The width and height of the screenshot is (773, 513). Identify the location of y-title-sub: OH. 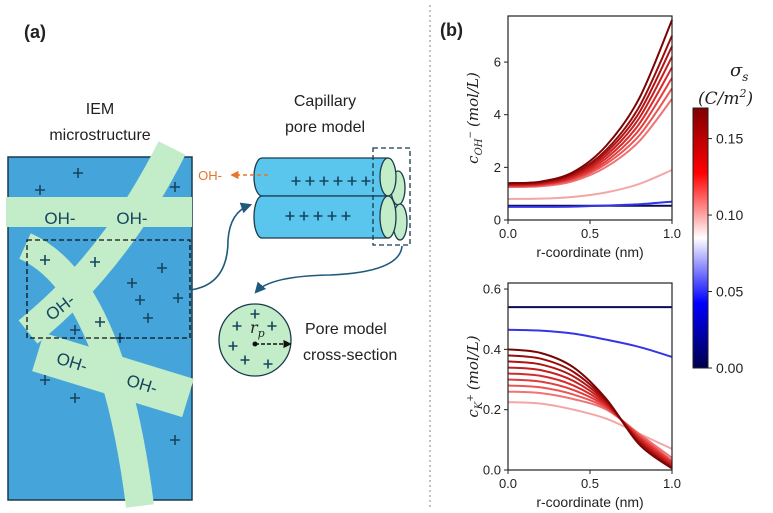
(479, 146).